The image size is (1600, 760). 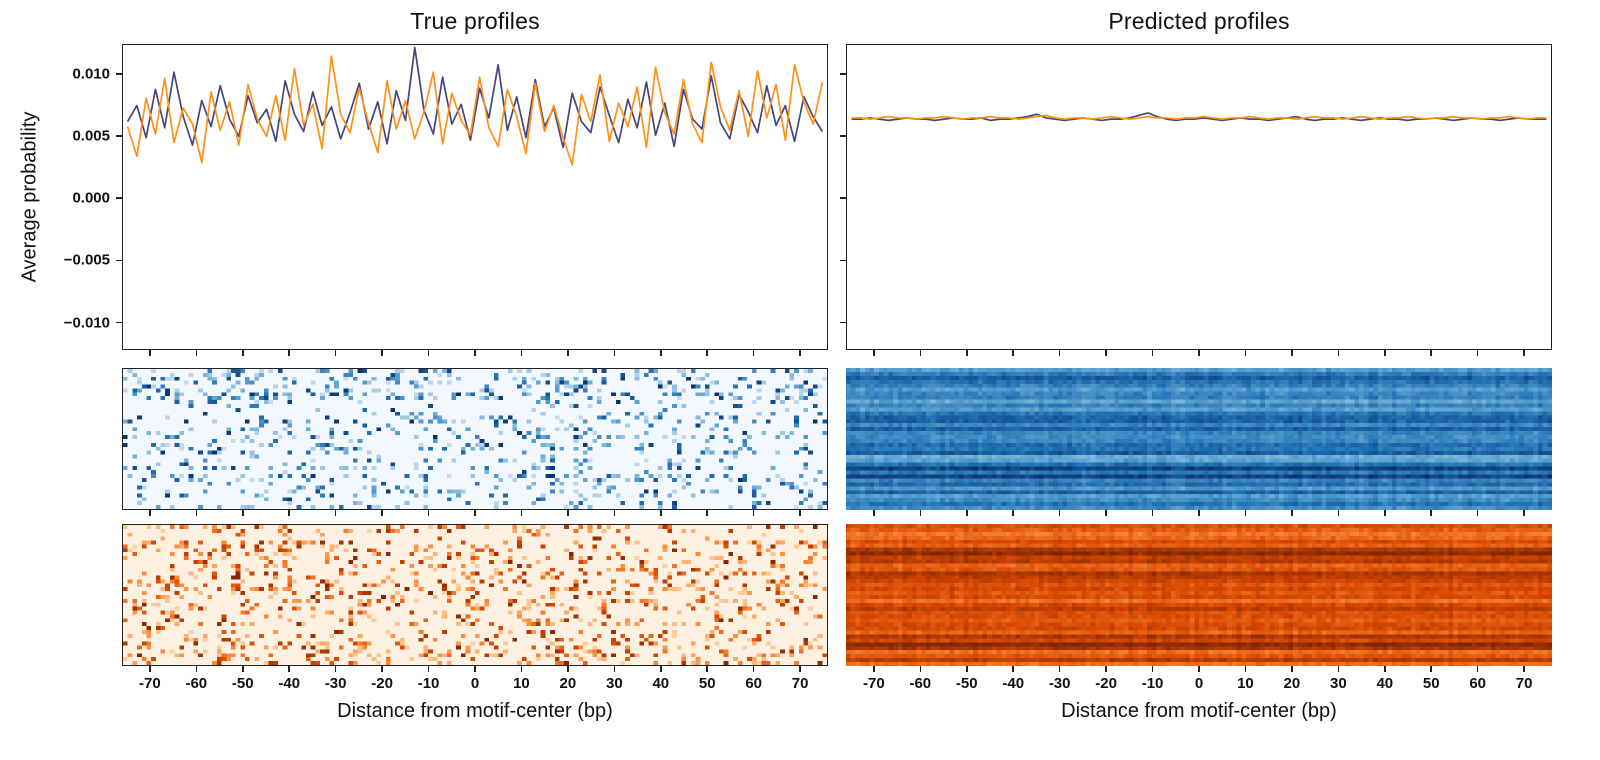 I want to click on x-tick-label: -60, so click(x=196, y=683).